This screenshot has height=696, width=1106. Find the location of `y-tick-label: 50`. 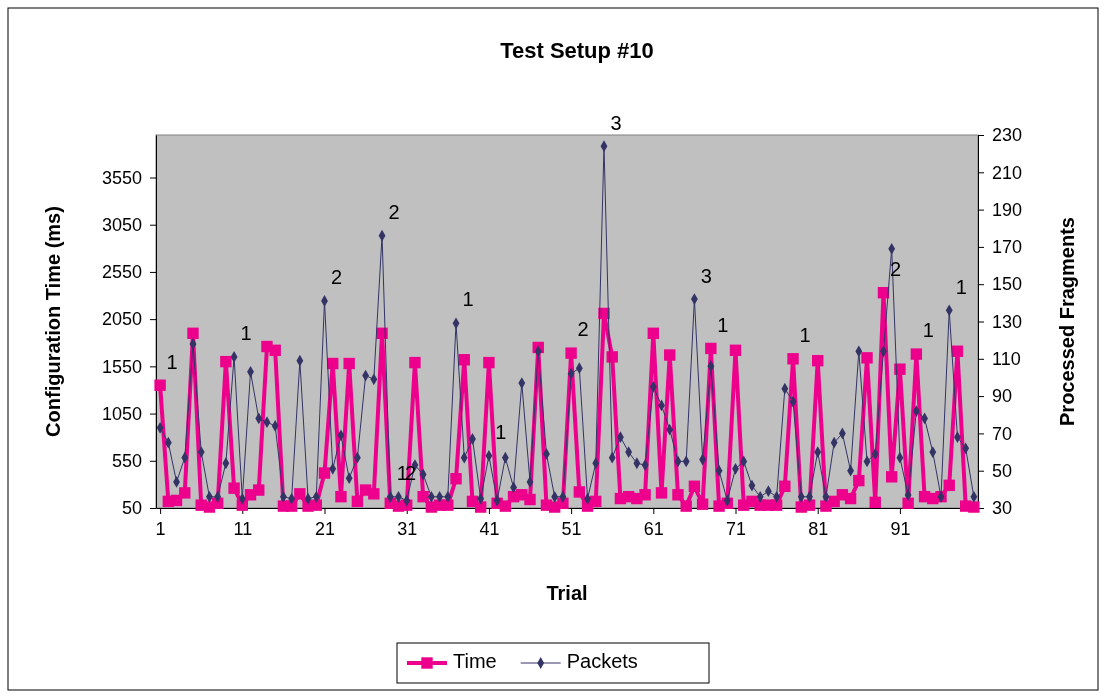

y-tick-label: 50 is located at coordinates (131, 508).